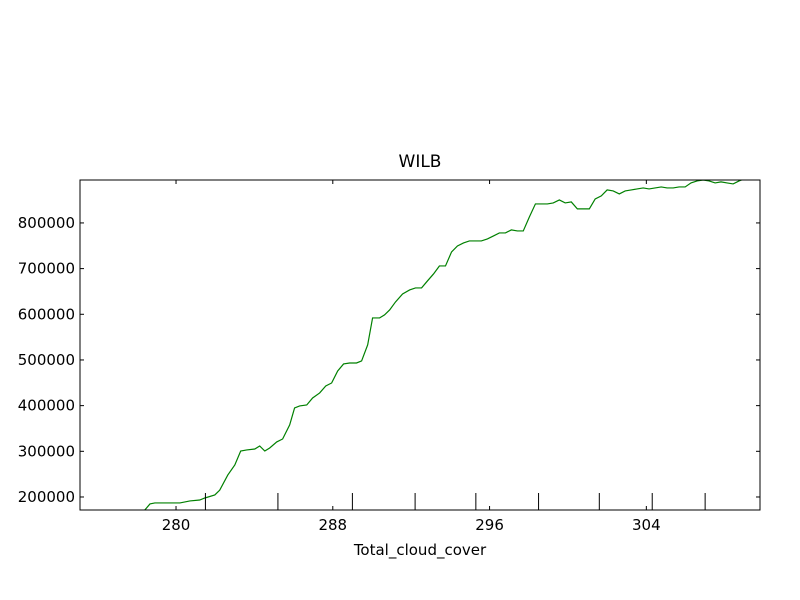  I want to click on x-tick-label: 288, so click(332, 525).